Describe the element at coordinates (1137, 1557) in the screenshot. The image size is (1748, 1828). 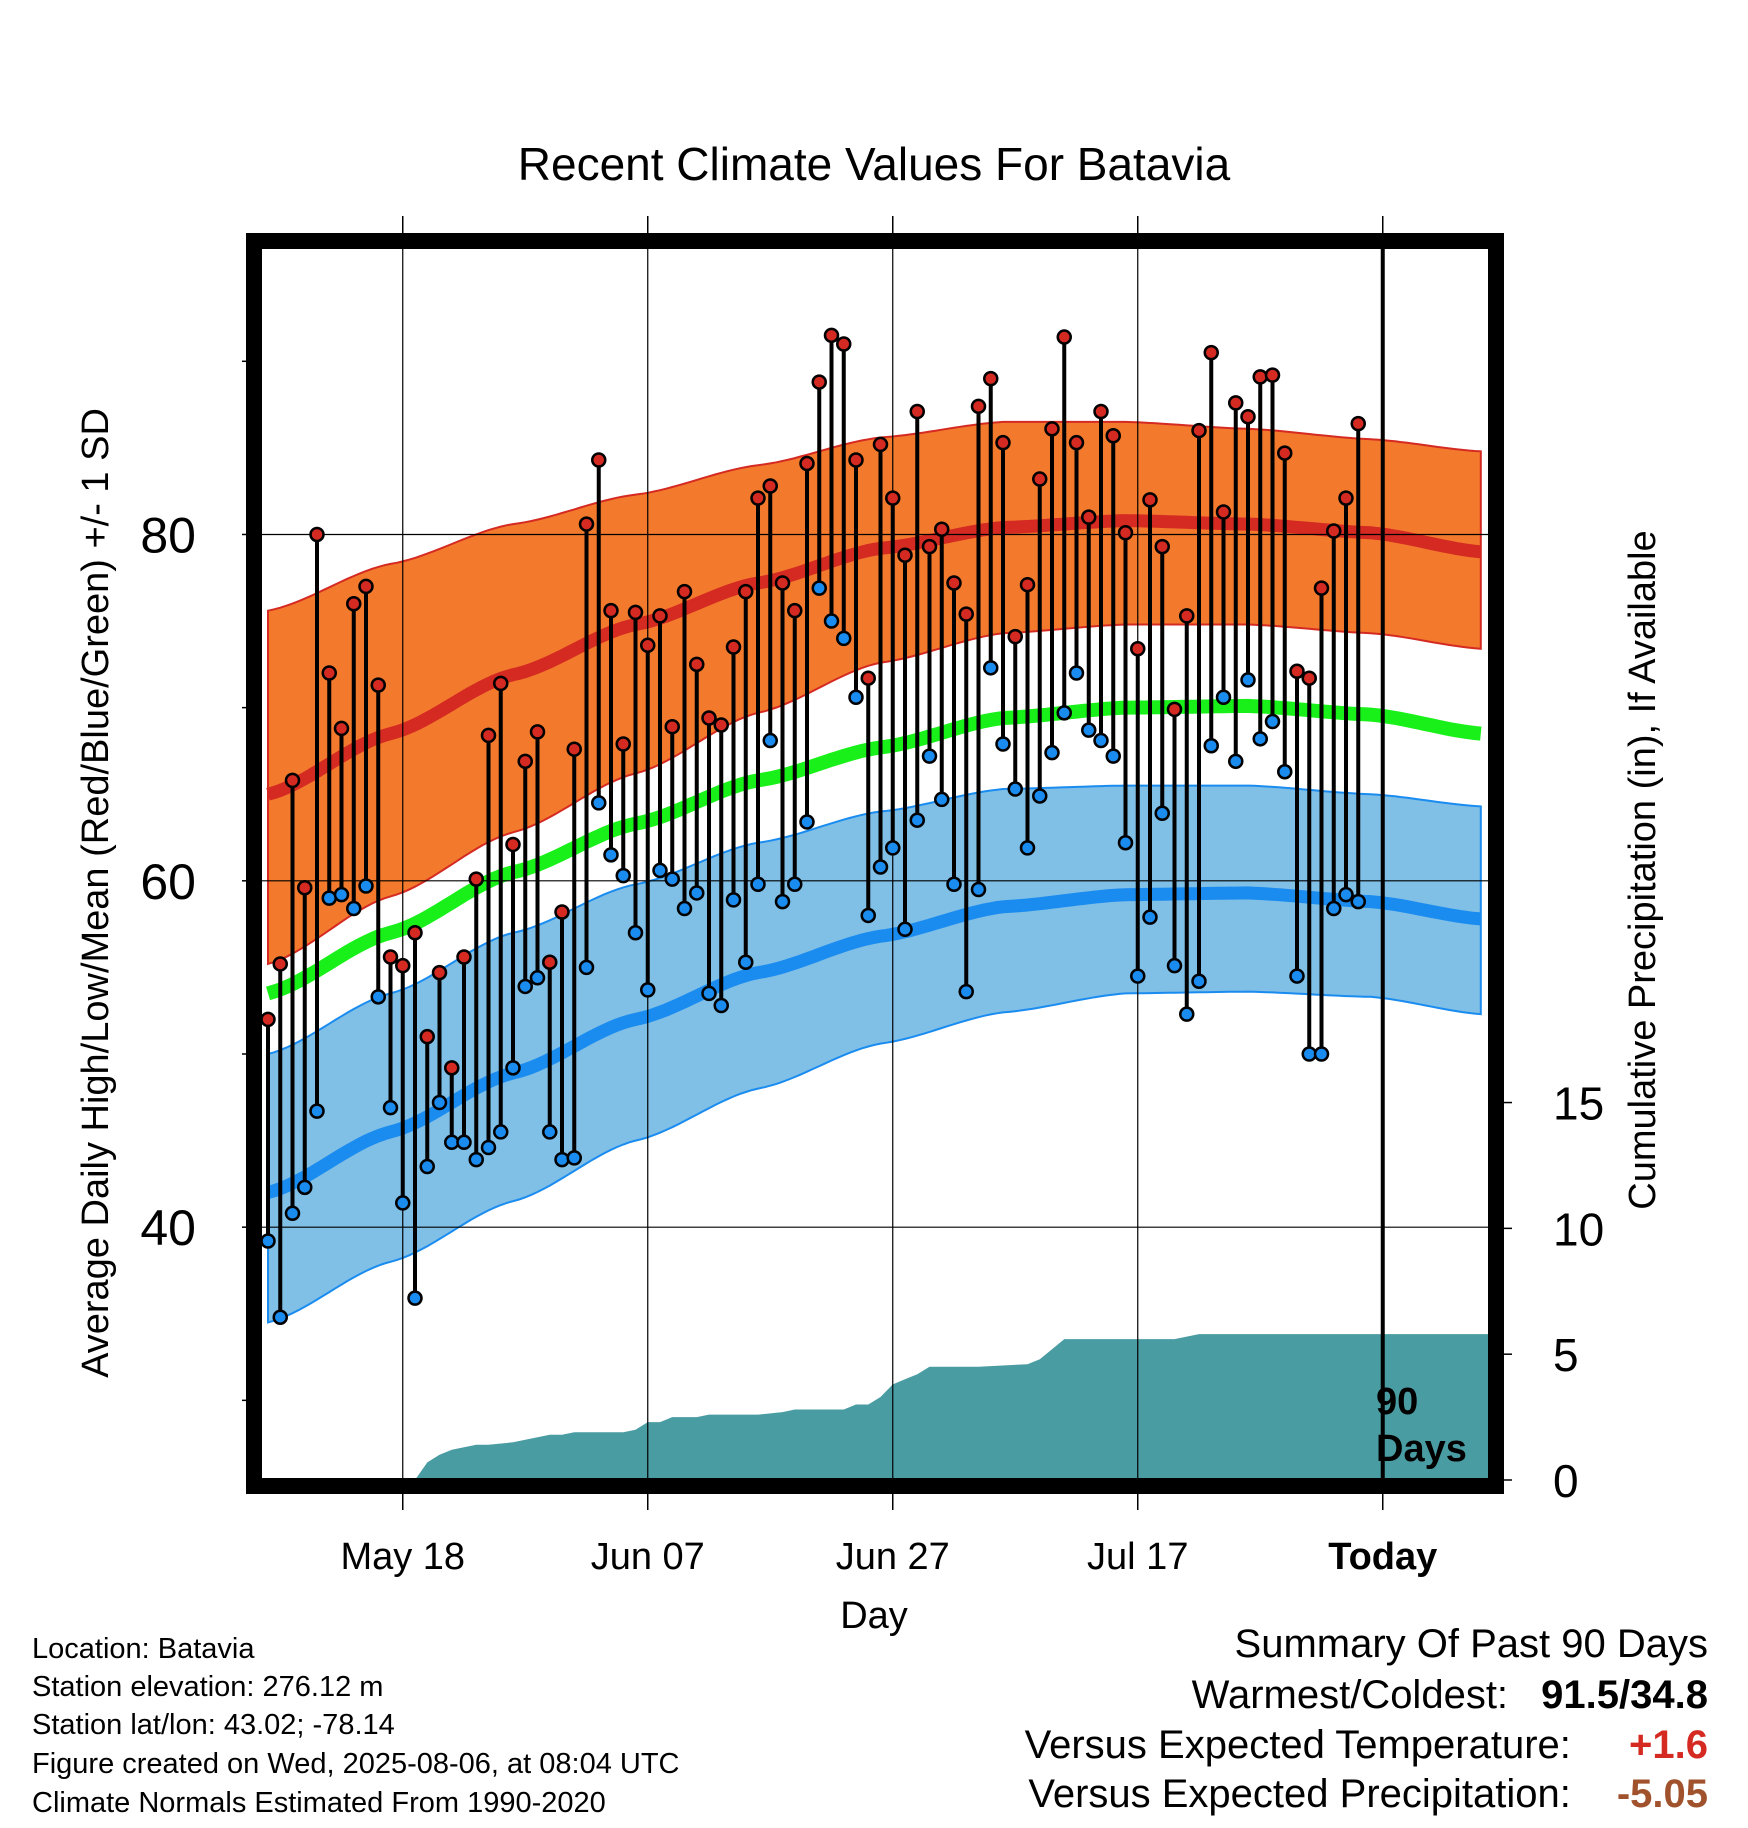
I see `x-tick-label: Jul 17` at that location.